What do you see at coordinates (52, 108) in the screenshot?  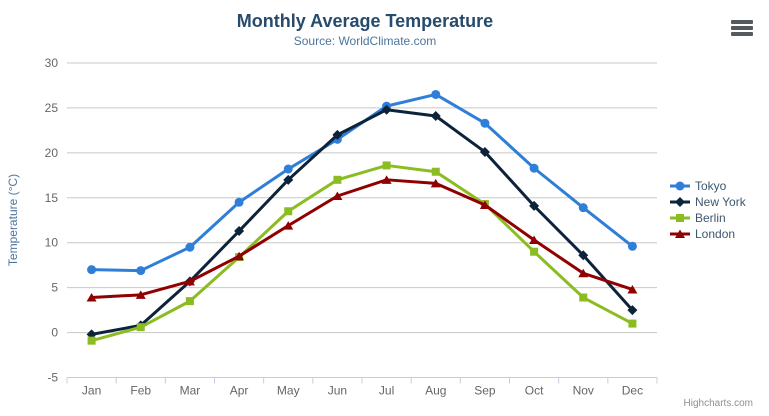 I see `y-tick-label: 25` at bounding box center [52, 108].